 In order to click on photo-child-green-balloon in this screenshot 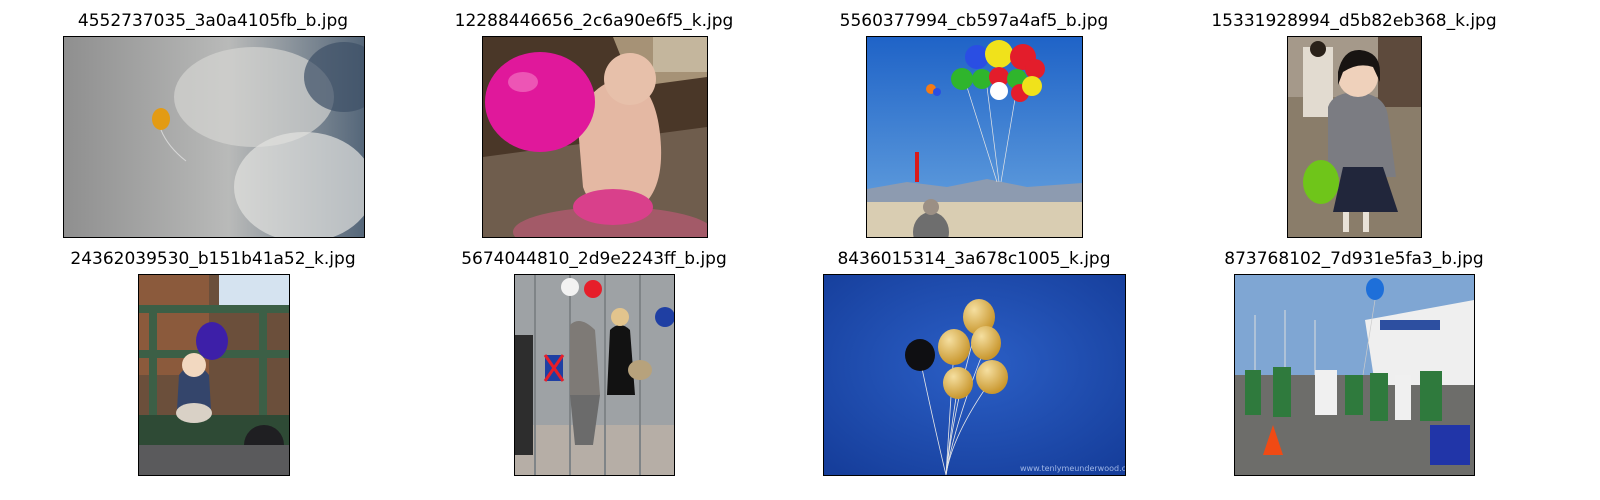, I will do `click(1354, 137)`.